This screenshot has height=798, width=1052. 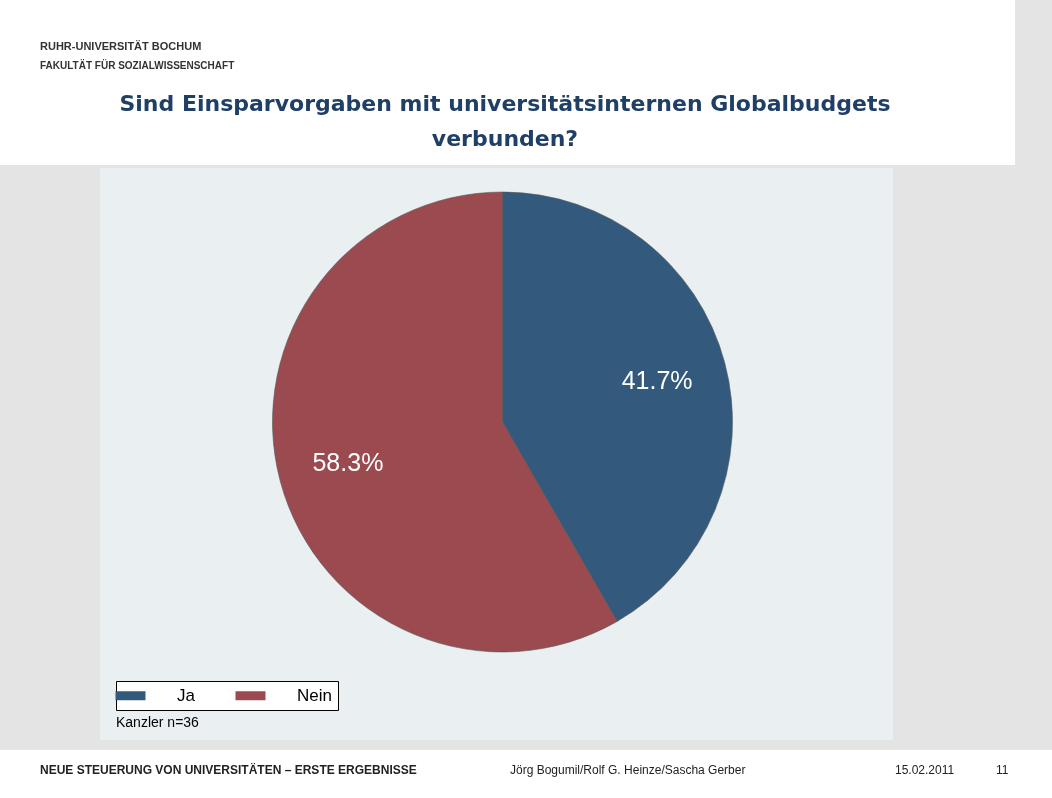 What do you see at coordinates (228, 770) in the screenshot?
I see `text: NEUE STEUERUNG VON UNIVERSITÄTEN – ERSTE ERGEBNISSE` at bounding box center [228, 770].